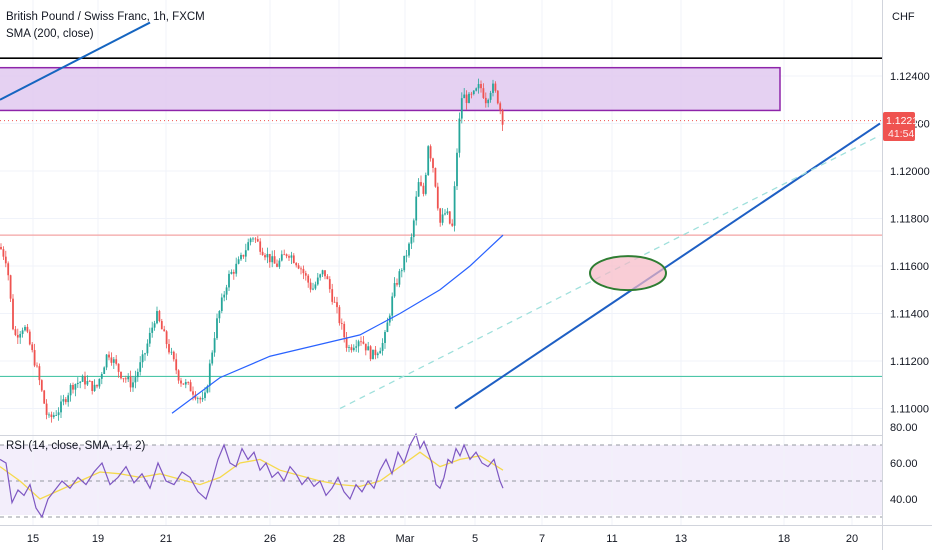  Describe the element at coordinates (50, 34) in the screenshot. I see `sma-legend: SMA (200, close)` at that location.